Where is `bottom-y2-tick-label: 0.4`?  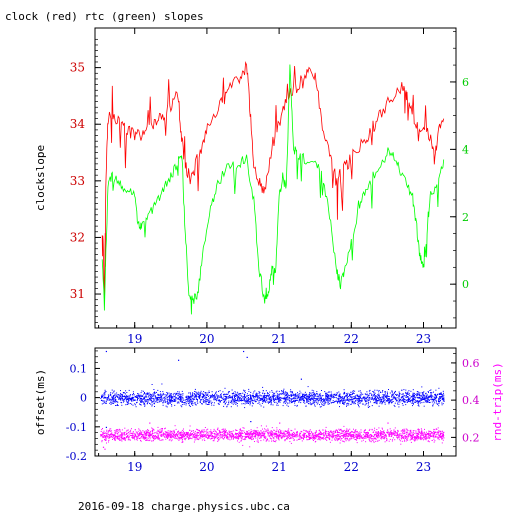 bottom-y2-tick-label: 0.4 is located at coordinates (471, 400).